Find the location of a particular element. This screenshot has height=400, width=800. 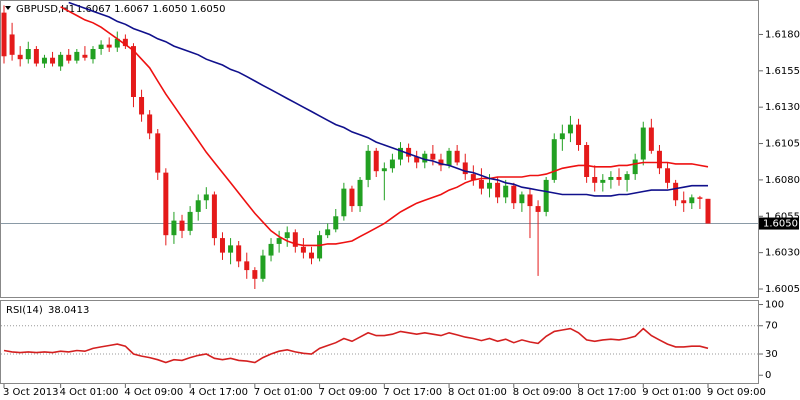

x-tick-label: 3 Oct 2013 is located at coordinates (30, 392).